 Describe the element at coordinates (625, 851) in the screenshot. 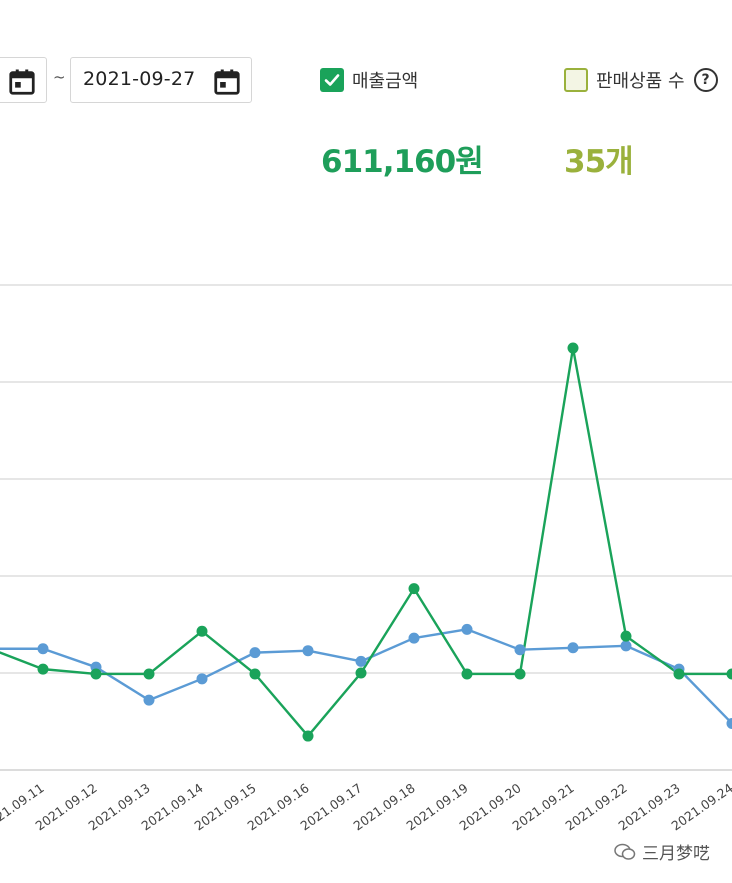

I see `wechat-icon` at that location.